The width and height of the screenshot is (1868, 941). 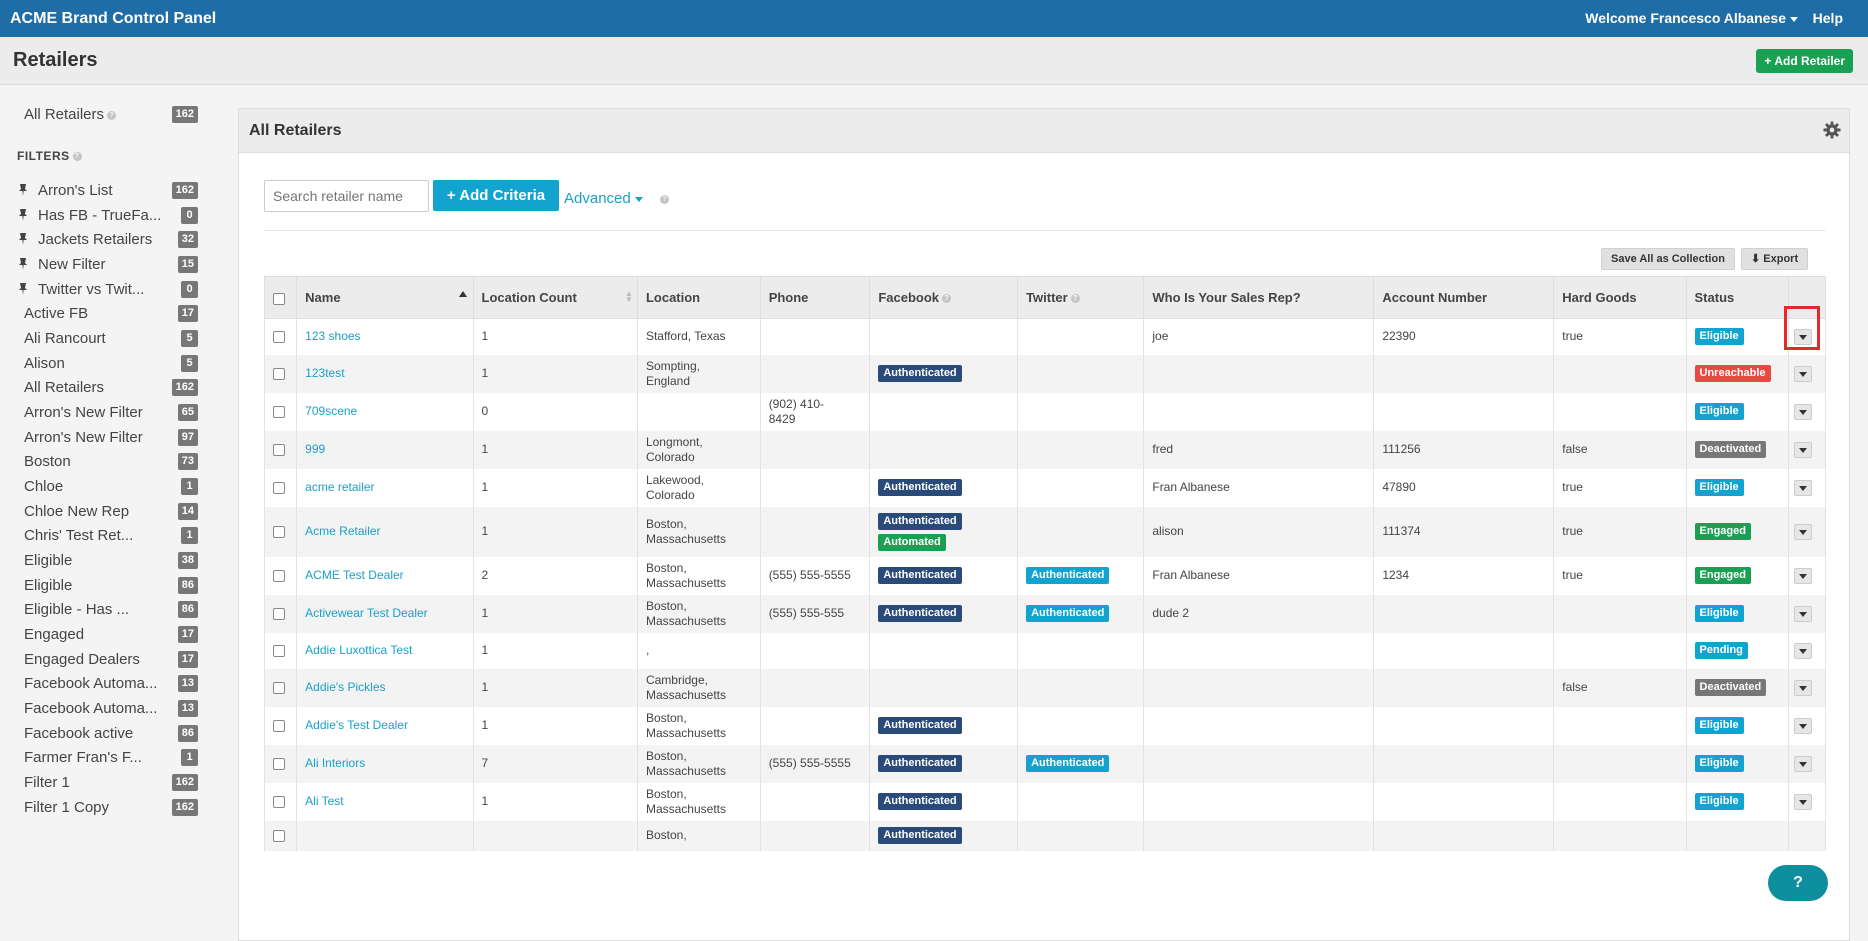 I want to click on sidebar-filter-item: Chloe 1, so click(x=111, y=487).